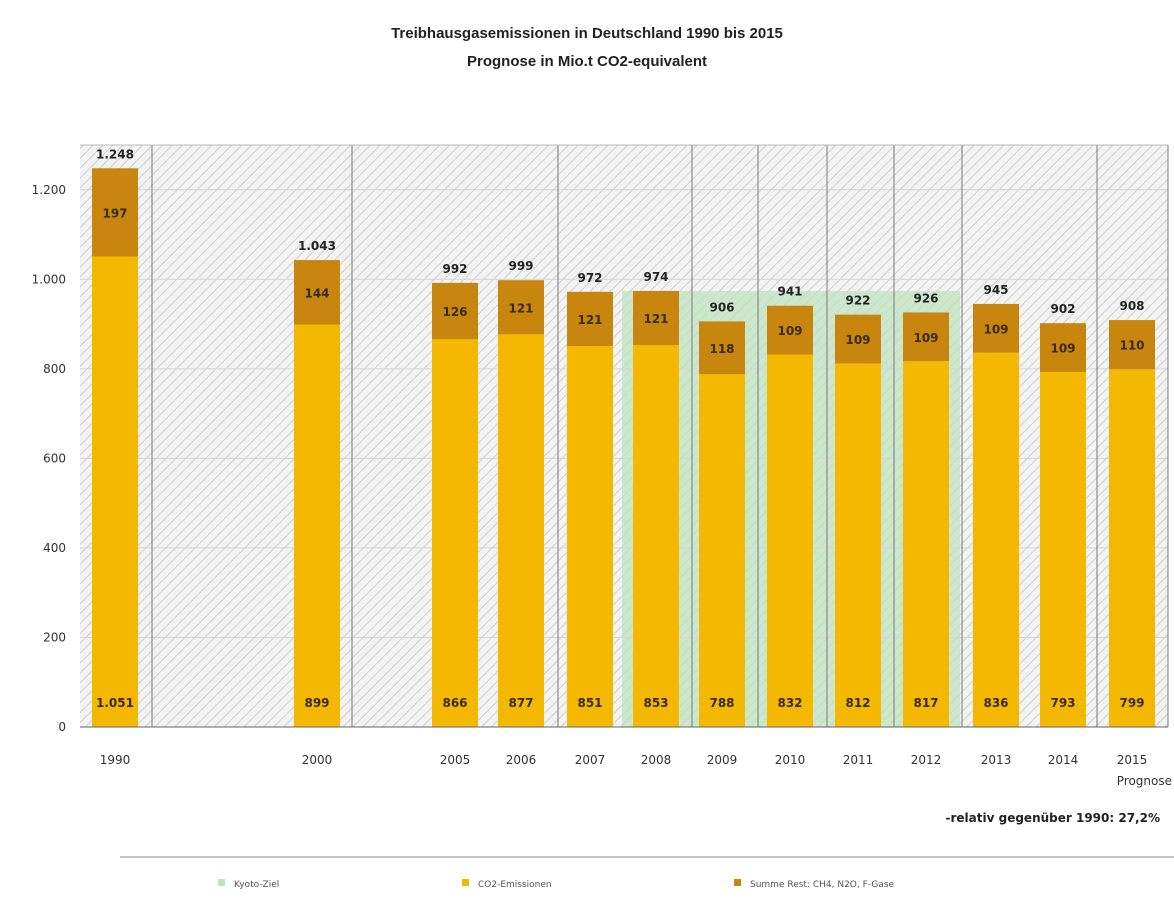 This screenshot has width=1174, height=899. I want to click on label-rest-1990: 197, so click(114, 213).